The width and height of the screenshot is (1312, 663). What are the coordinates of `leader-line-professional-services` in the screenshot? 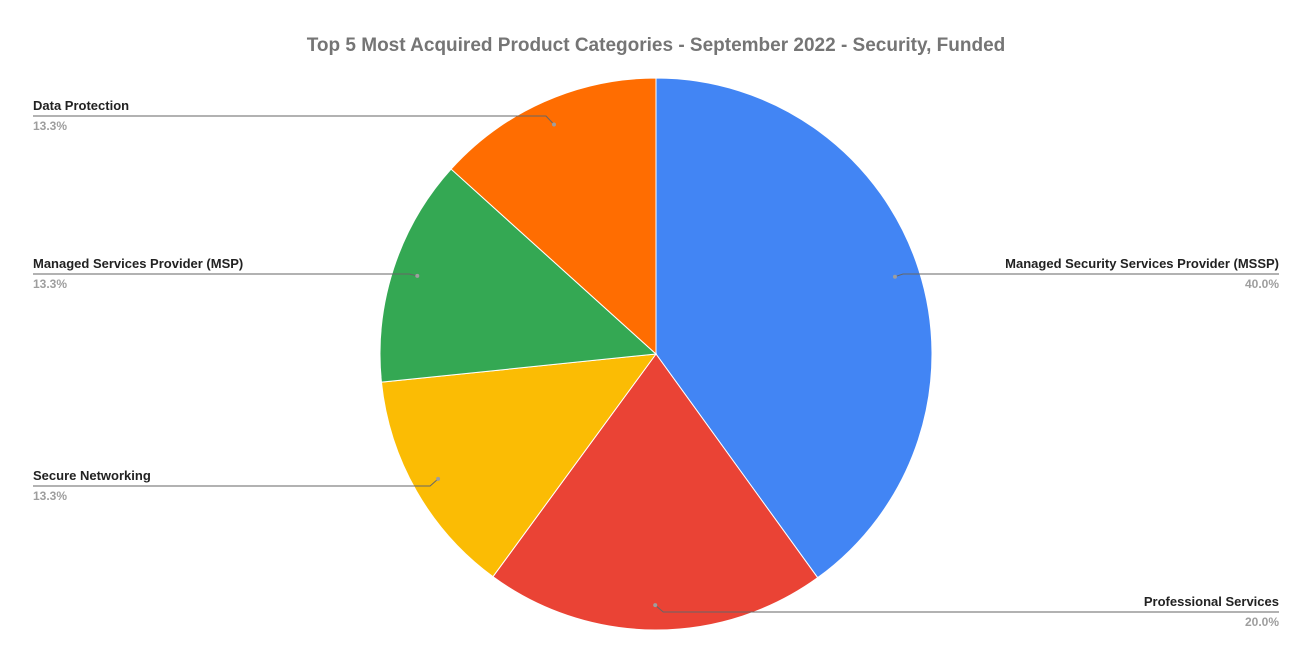 It's located at (966, 608).